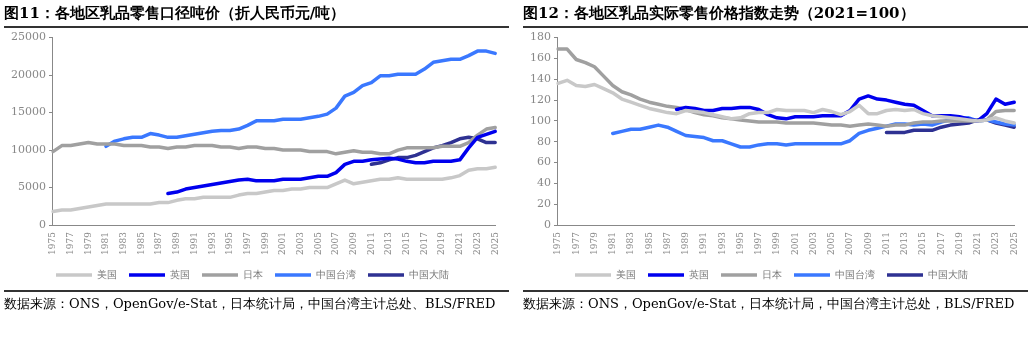 The height and width of the screenshot is (364, 1032). I want to click on y-tick-label: 100, so click(540, 120).